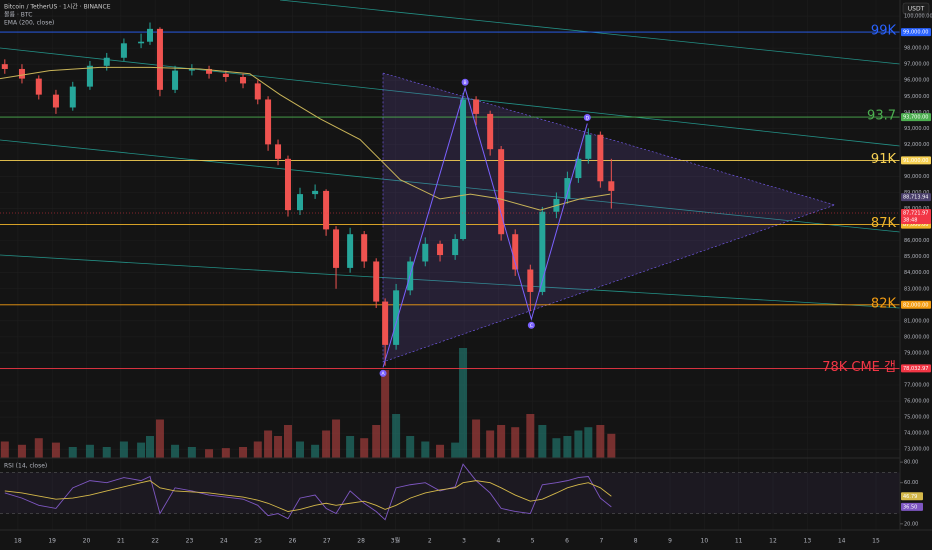 The image size is (932, 550). Describe the element at coordinates (485, 227) in the screenshot. I see `pattern-line` at that location.